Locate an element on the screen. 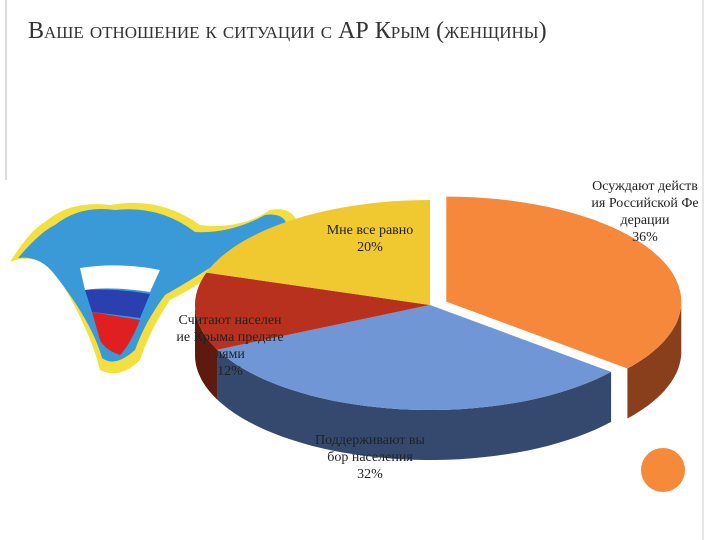 The height and width of the screenshot is (540, 720). crimea-map is located at coordinates (155, 288).